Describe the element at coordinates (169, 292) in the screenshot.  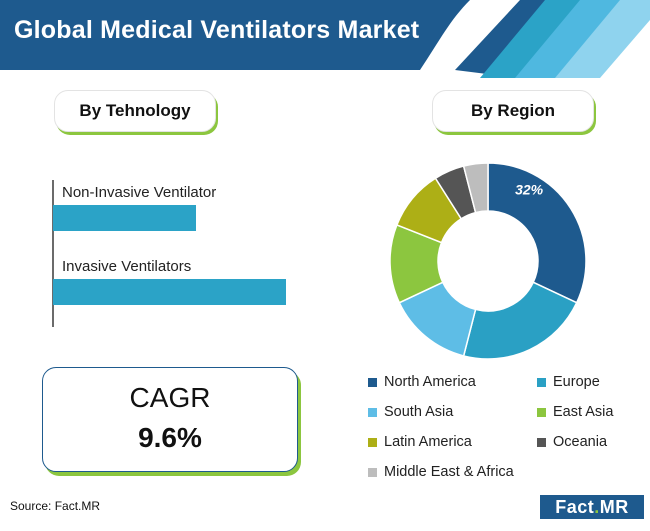
I see `tech-bar-invasive` at that location.